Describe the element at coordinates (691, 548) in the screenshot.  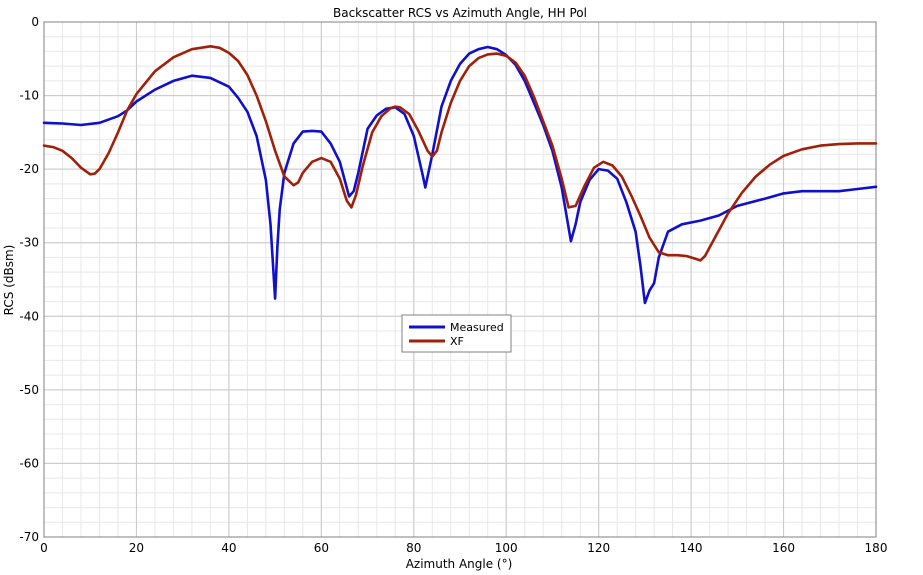
I see `x-tick-label: 140` at that location.